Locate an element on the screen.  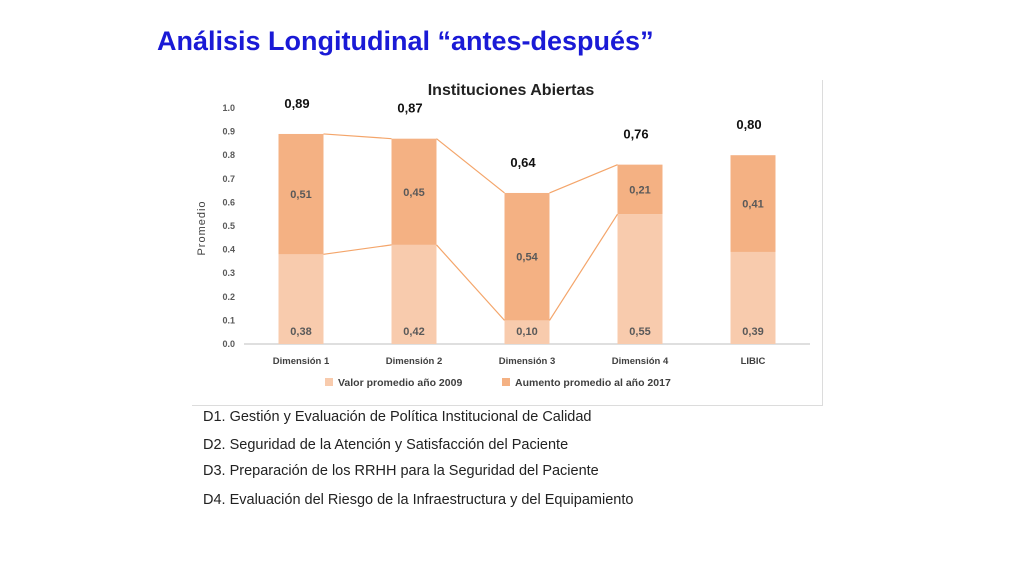
increase-value-label: 0,54 is located at coordinates (527, 258).